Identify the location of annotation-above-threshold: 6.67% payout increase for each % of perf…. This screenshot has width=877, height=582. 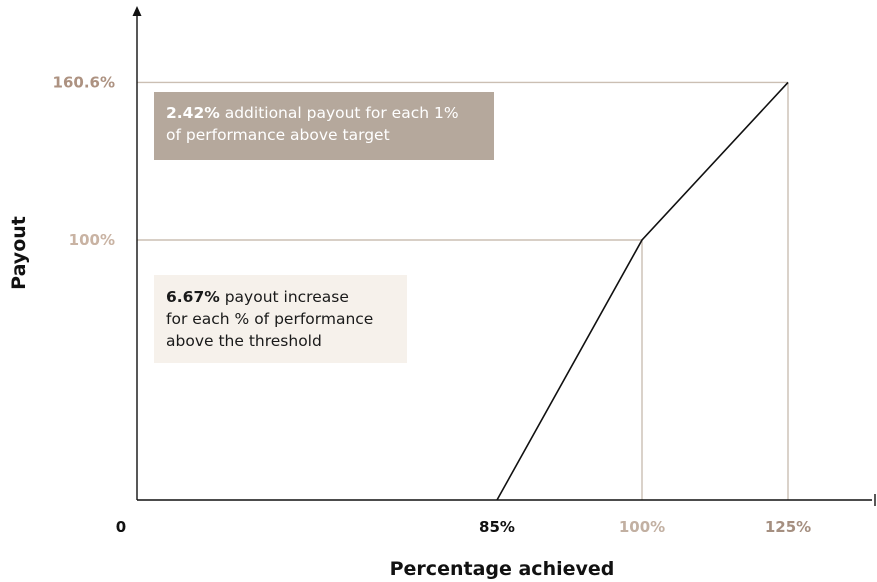
(280, 319).